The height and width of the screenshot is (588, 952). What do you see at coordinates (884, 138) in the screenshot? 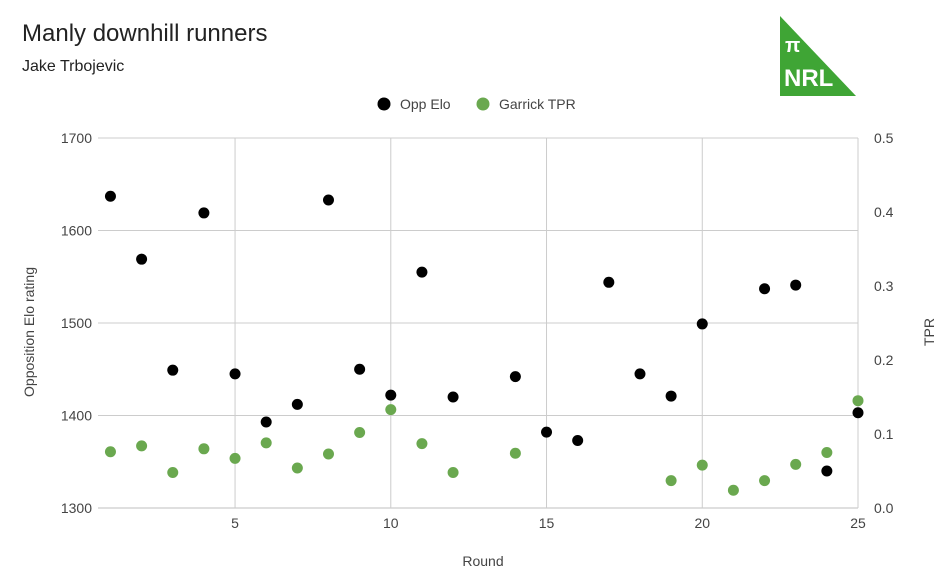
I see `y2-tick-label: 0.5` at bounding box center [884, 138].